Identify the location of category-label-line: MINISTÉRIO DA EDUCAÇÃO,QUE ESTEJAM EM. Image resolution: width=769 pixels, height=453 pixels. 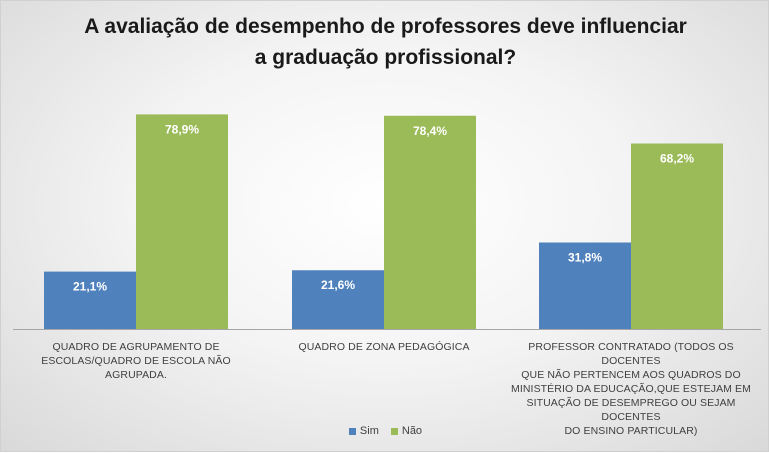
(631, 389).